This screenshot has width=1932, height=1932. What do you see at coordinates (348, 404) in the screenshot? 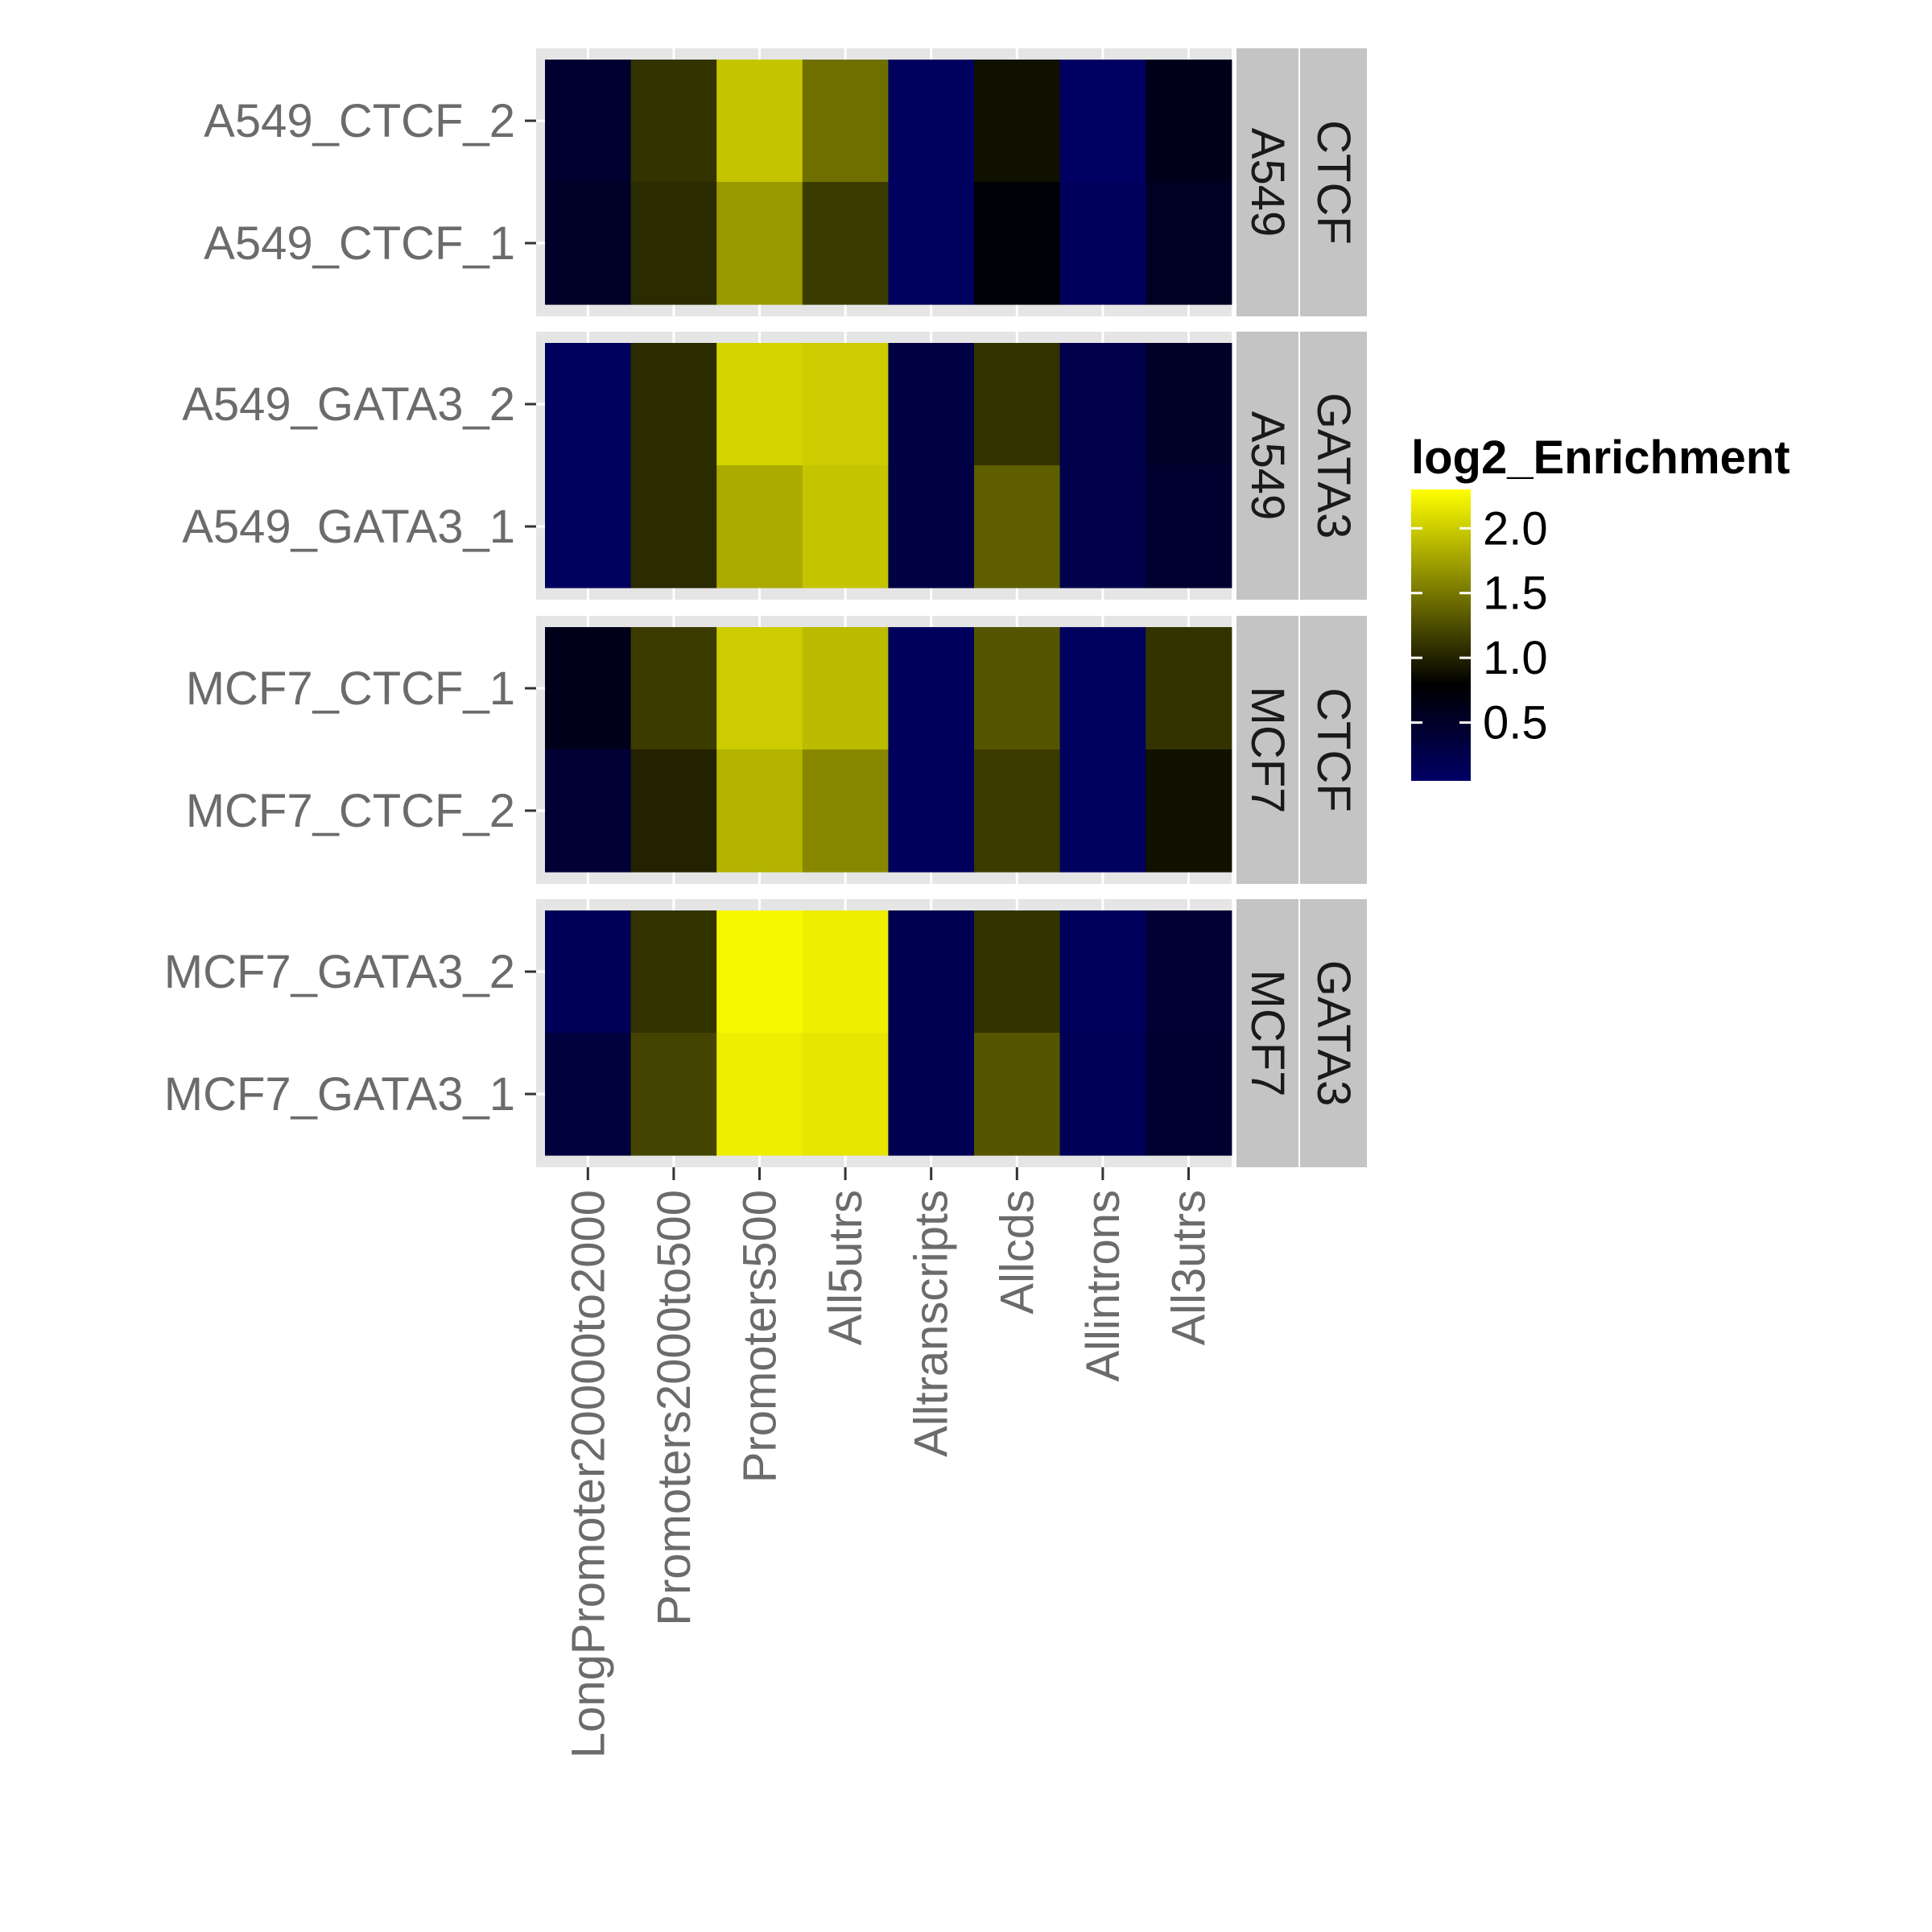
I see `y-tick-label: A549_GATA3_2` at bounding box center [348, 404].